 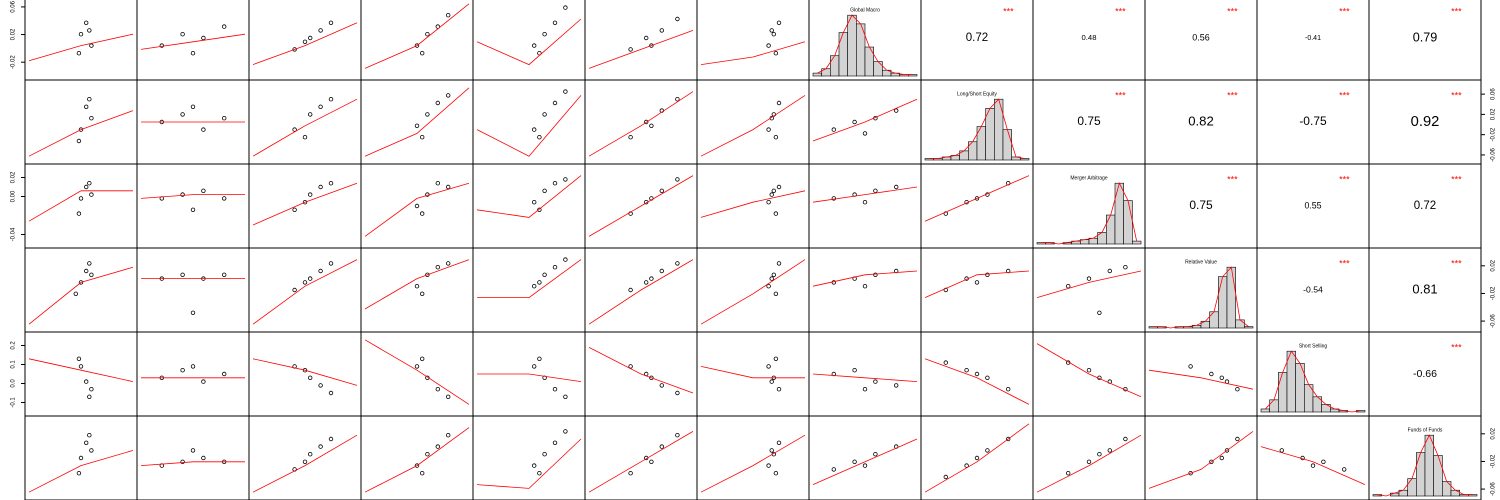 I want to click on variable-name: Relative Value, so click(x=1201, y=262).